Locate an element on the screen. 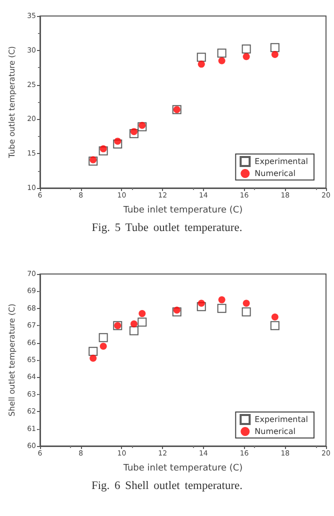 This screenshot has width=334, height=516. caption: Fig. 5 Tube outlet temperature. is located at coordinates (167, 228).